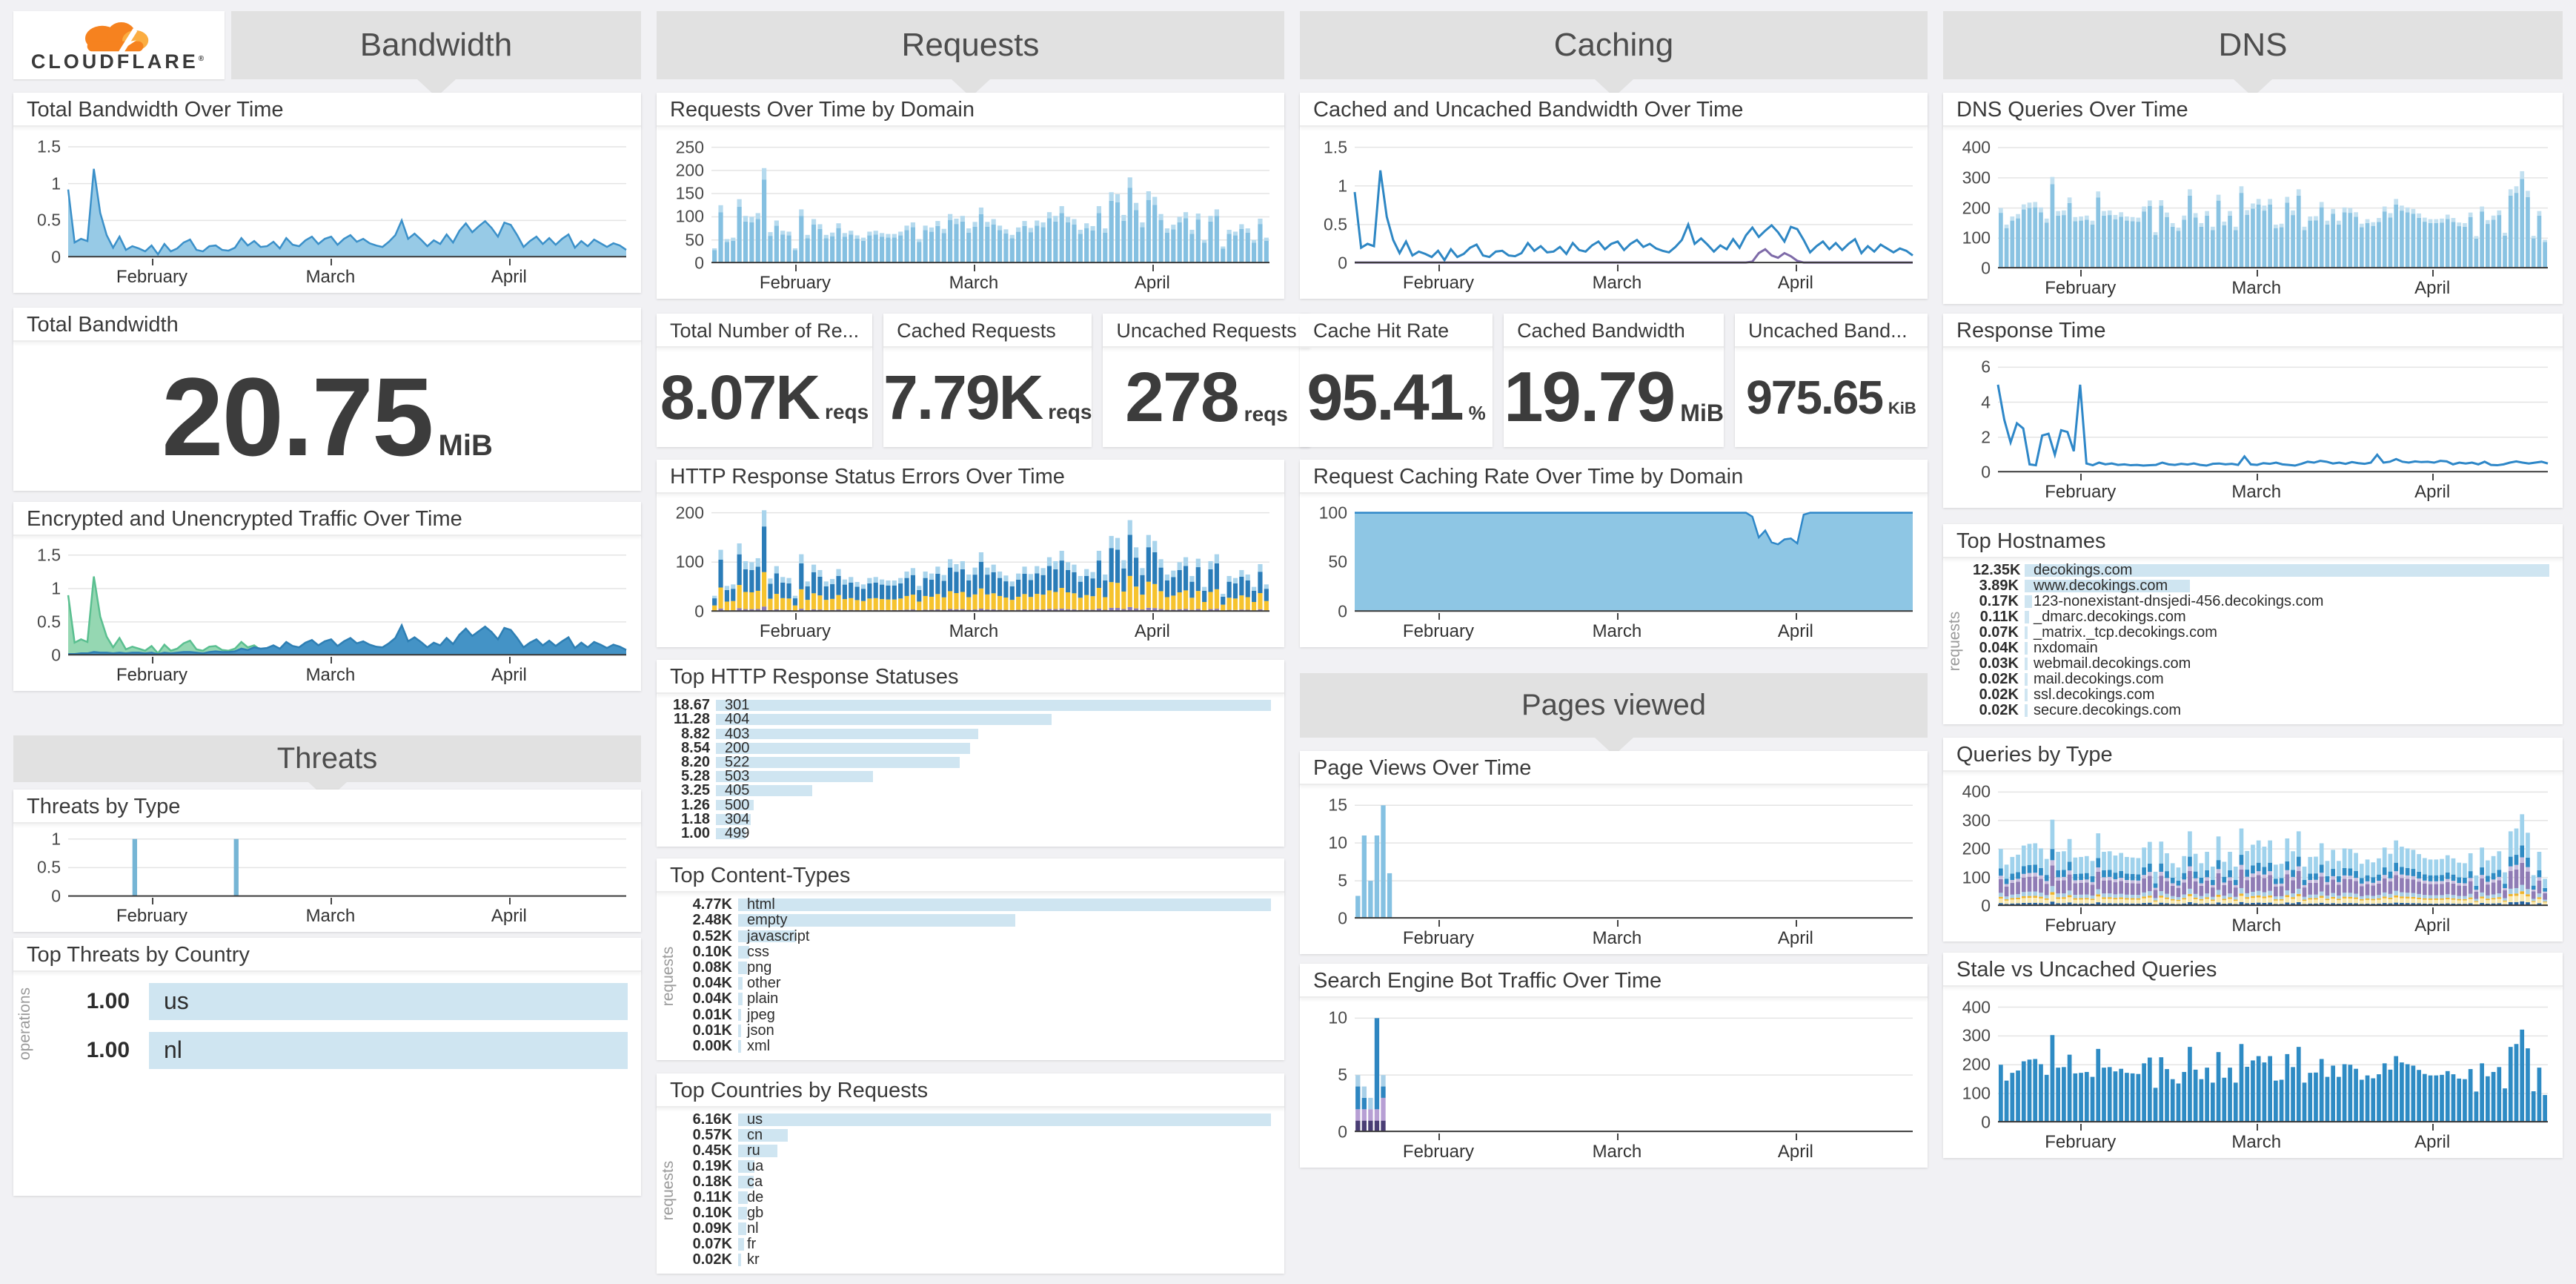  I want to click on list-item-label: 499, so click(737, 832).